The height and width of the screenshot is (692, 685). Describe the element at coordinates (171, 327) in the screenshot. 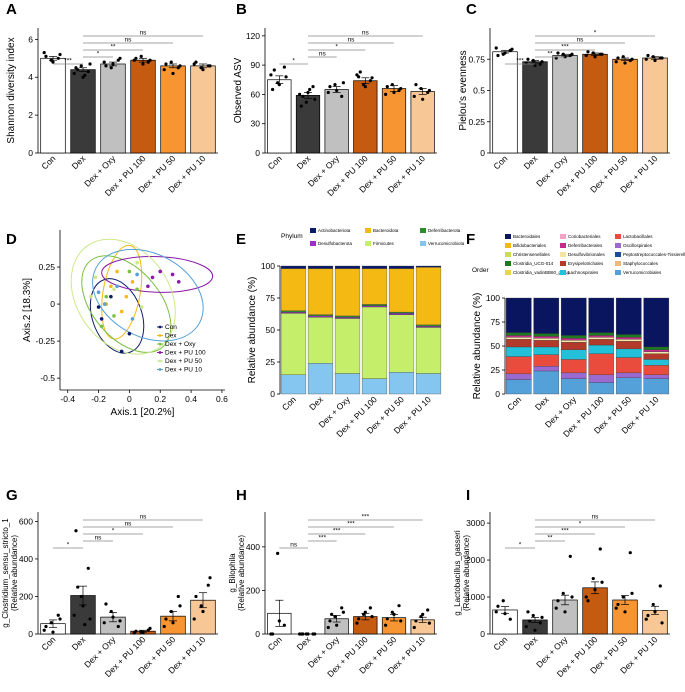

I see `legend-label: Con` at that location.